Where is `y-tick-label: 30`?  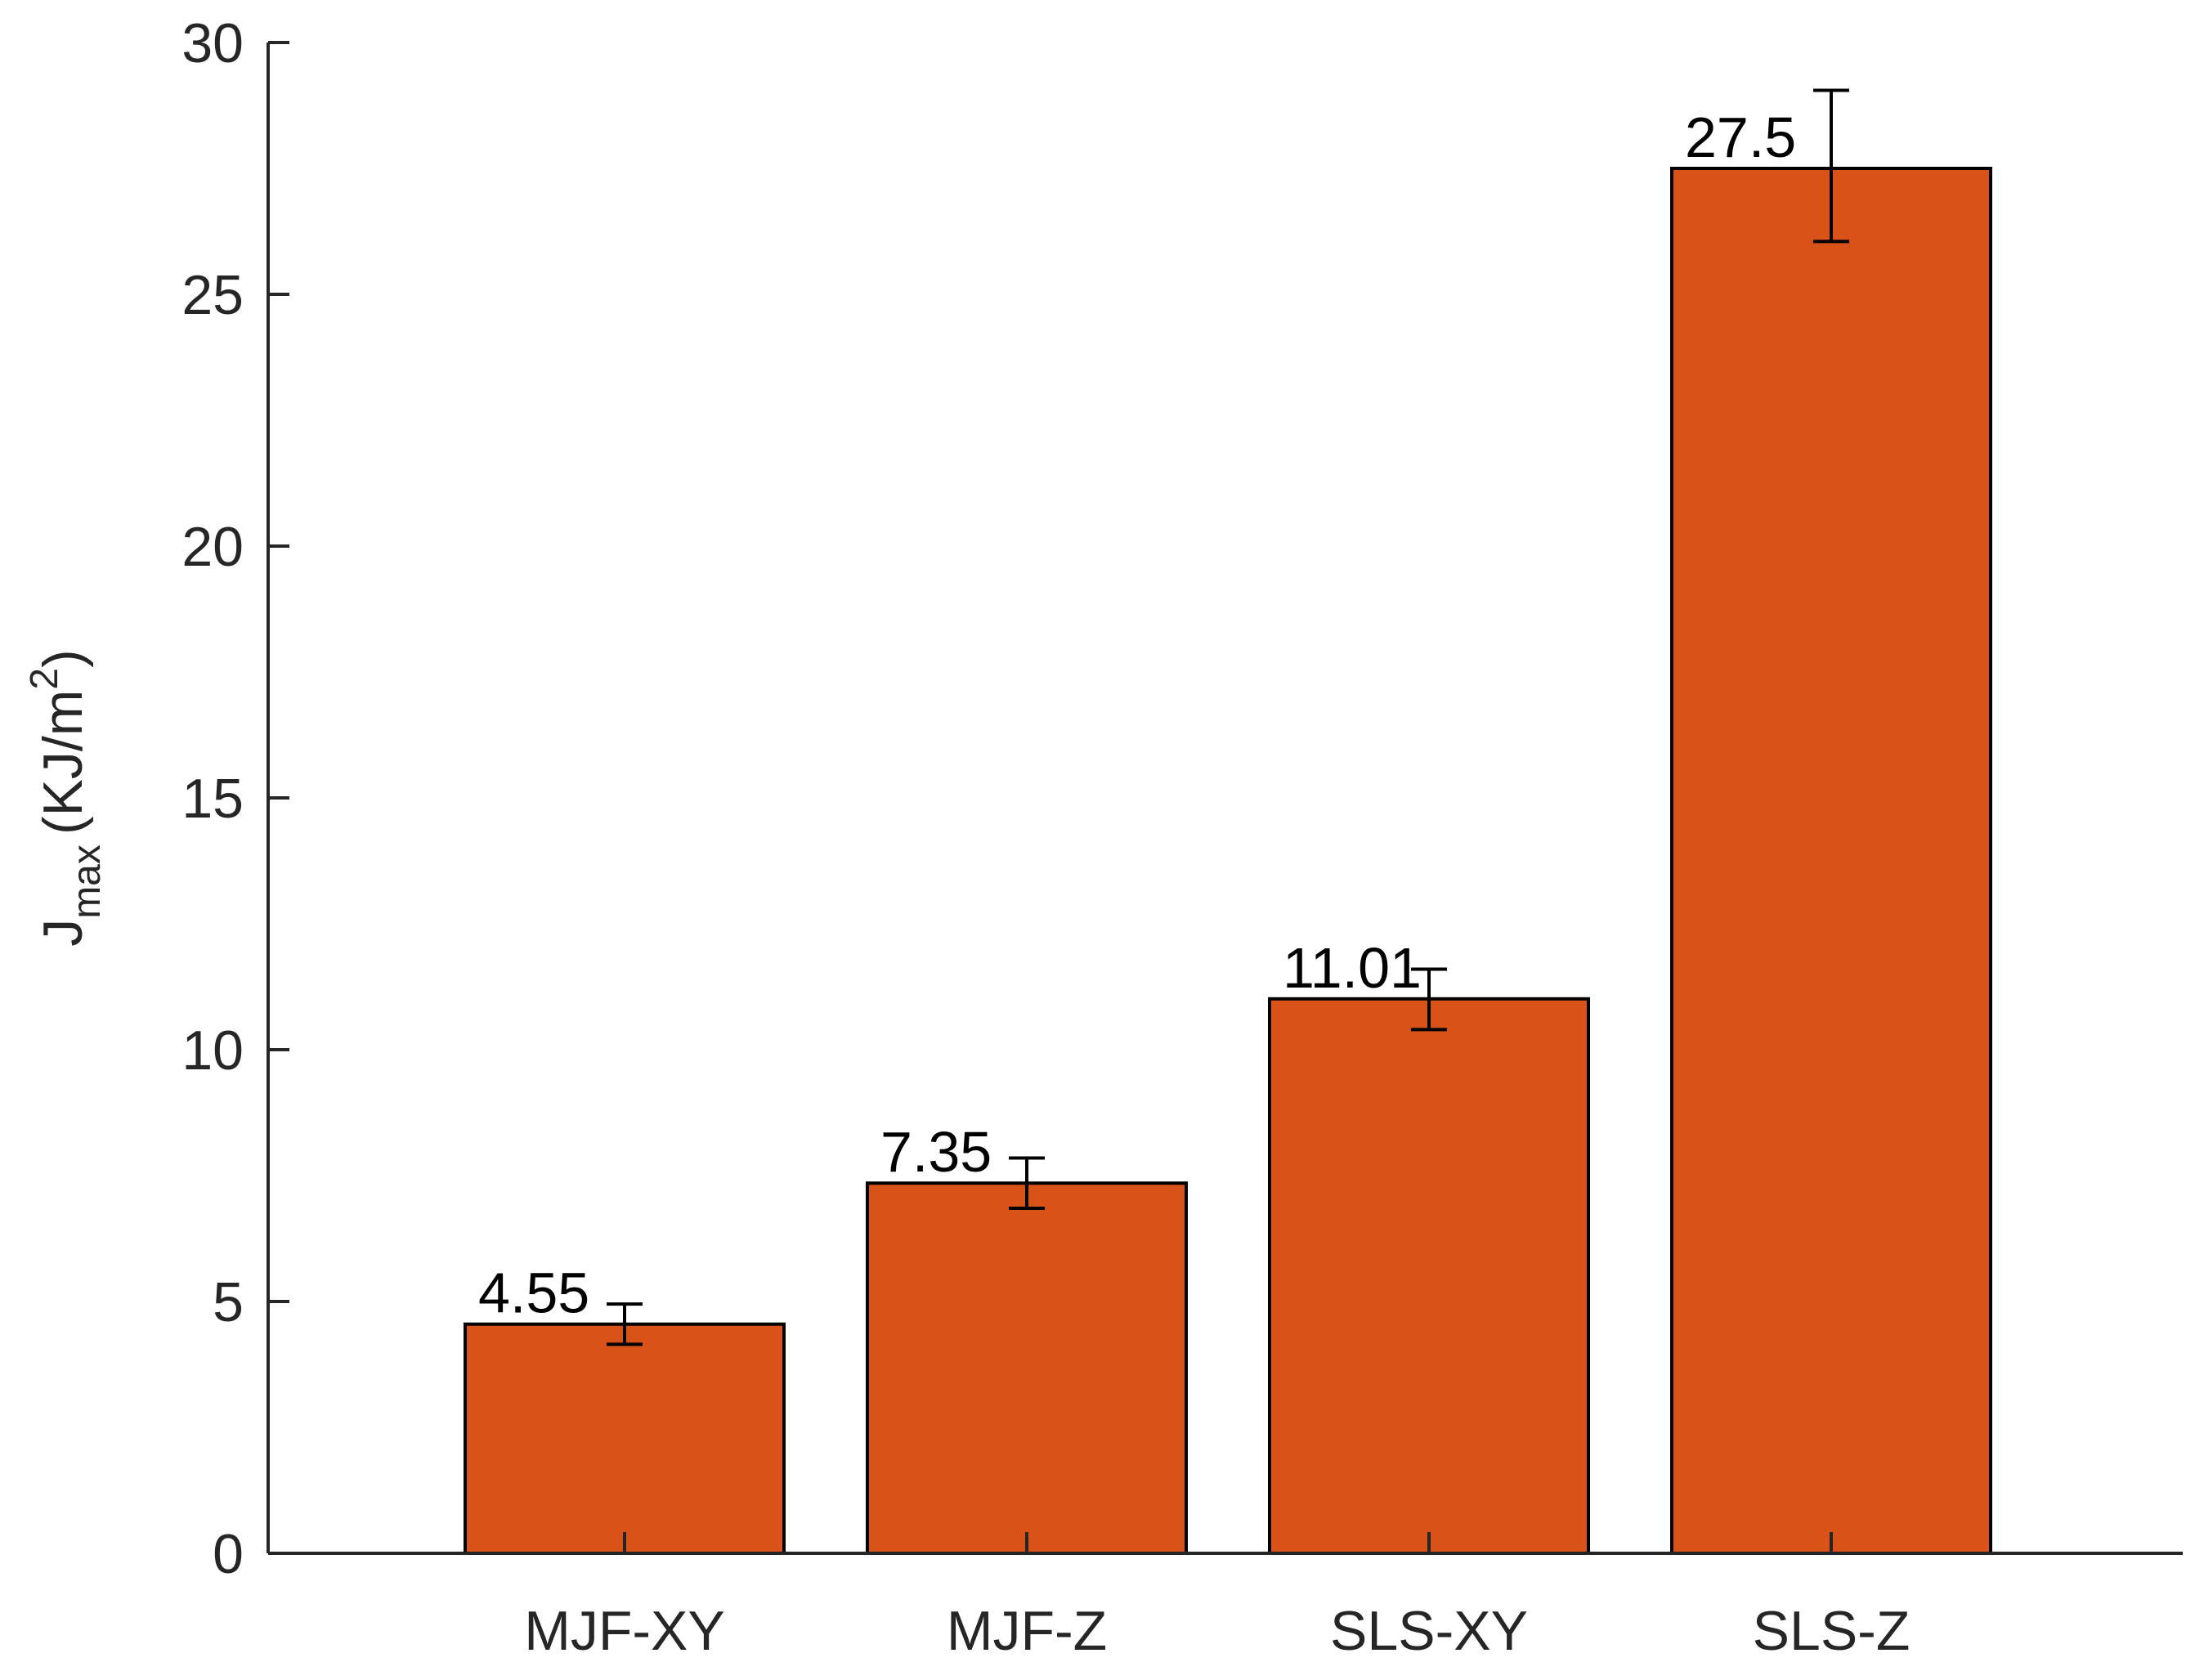 y-tick-label: 30 is located at coordinates (212, 43).